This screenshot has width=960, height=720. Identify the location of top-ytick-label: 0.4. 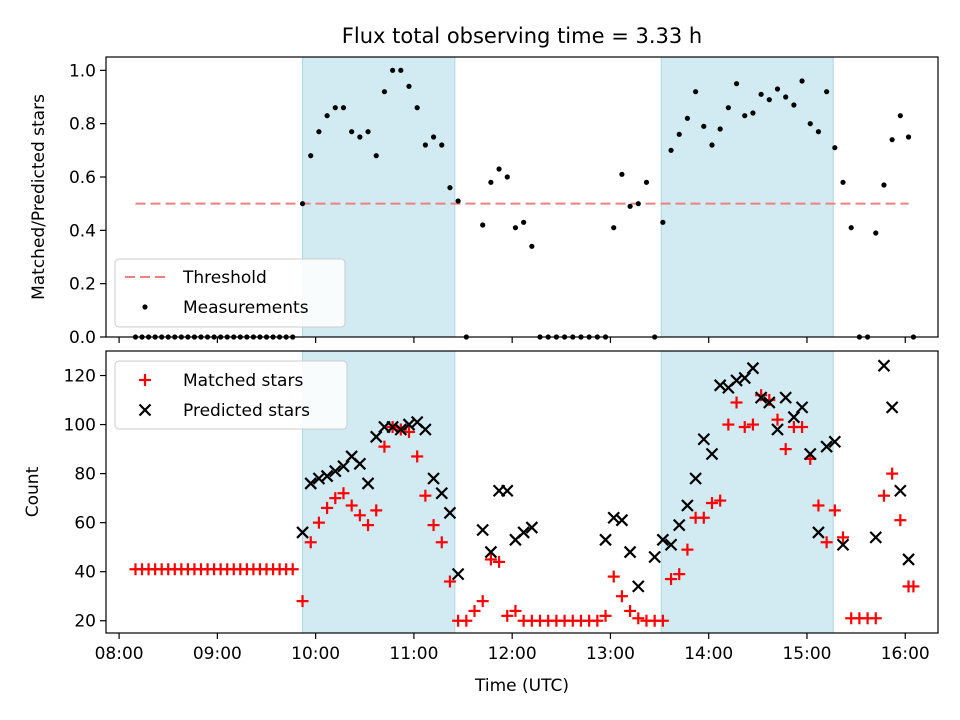
(82, 231).